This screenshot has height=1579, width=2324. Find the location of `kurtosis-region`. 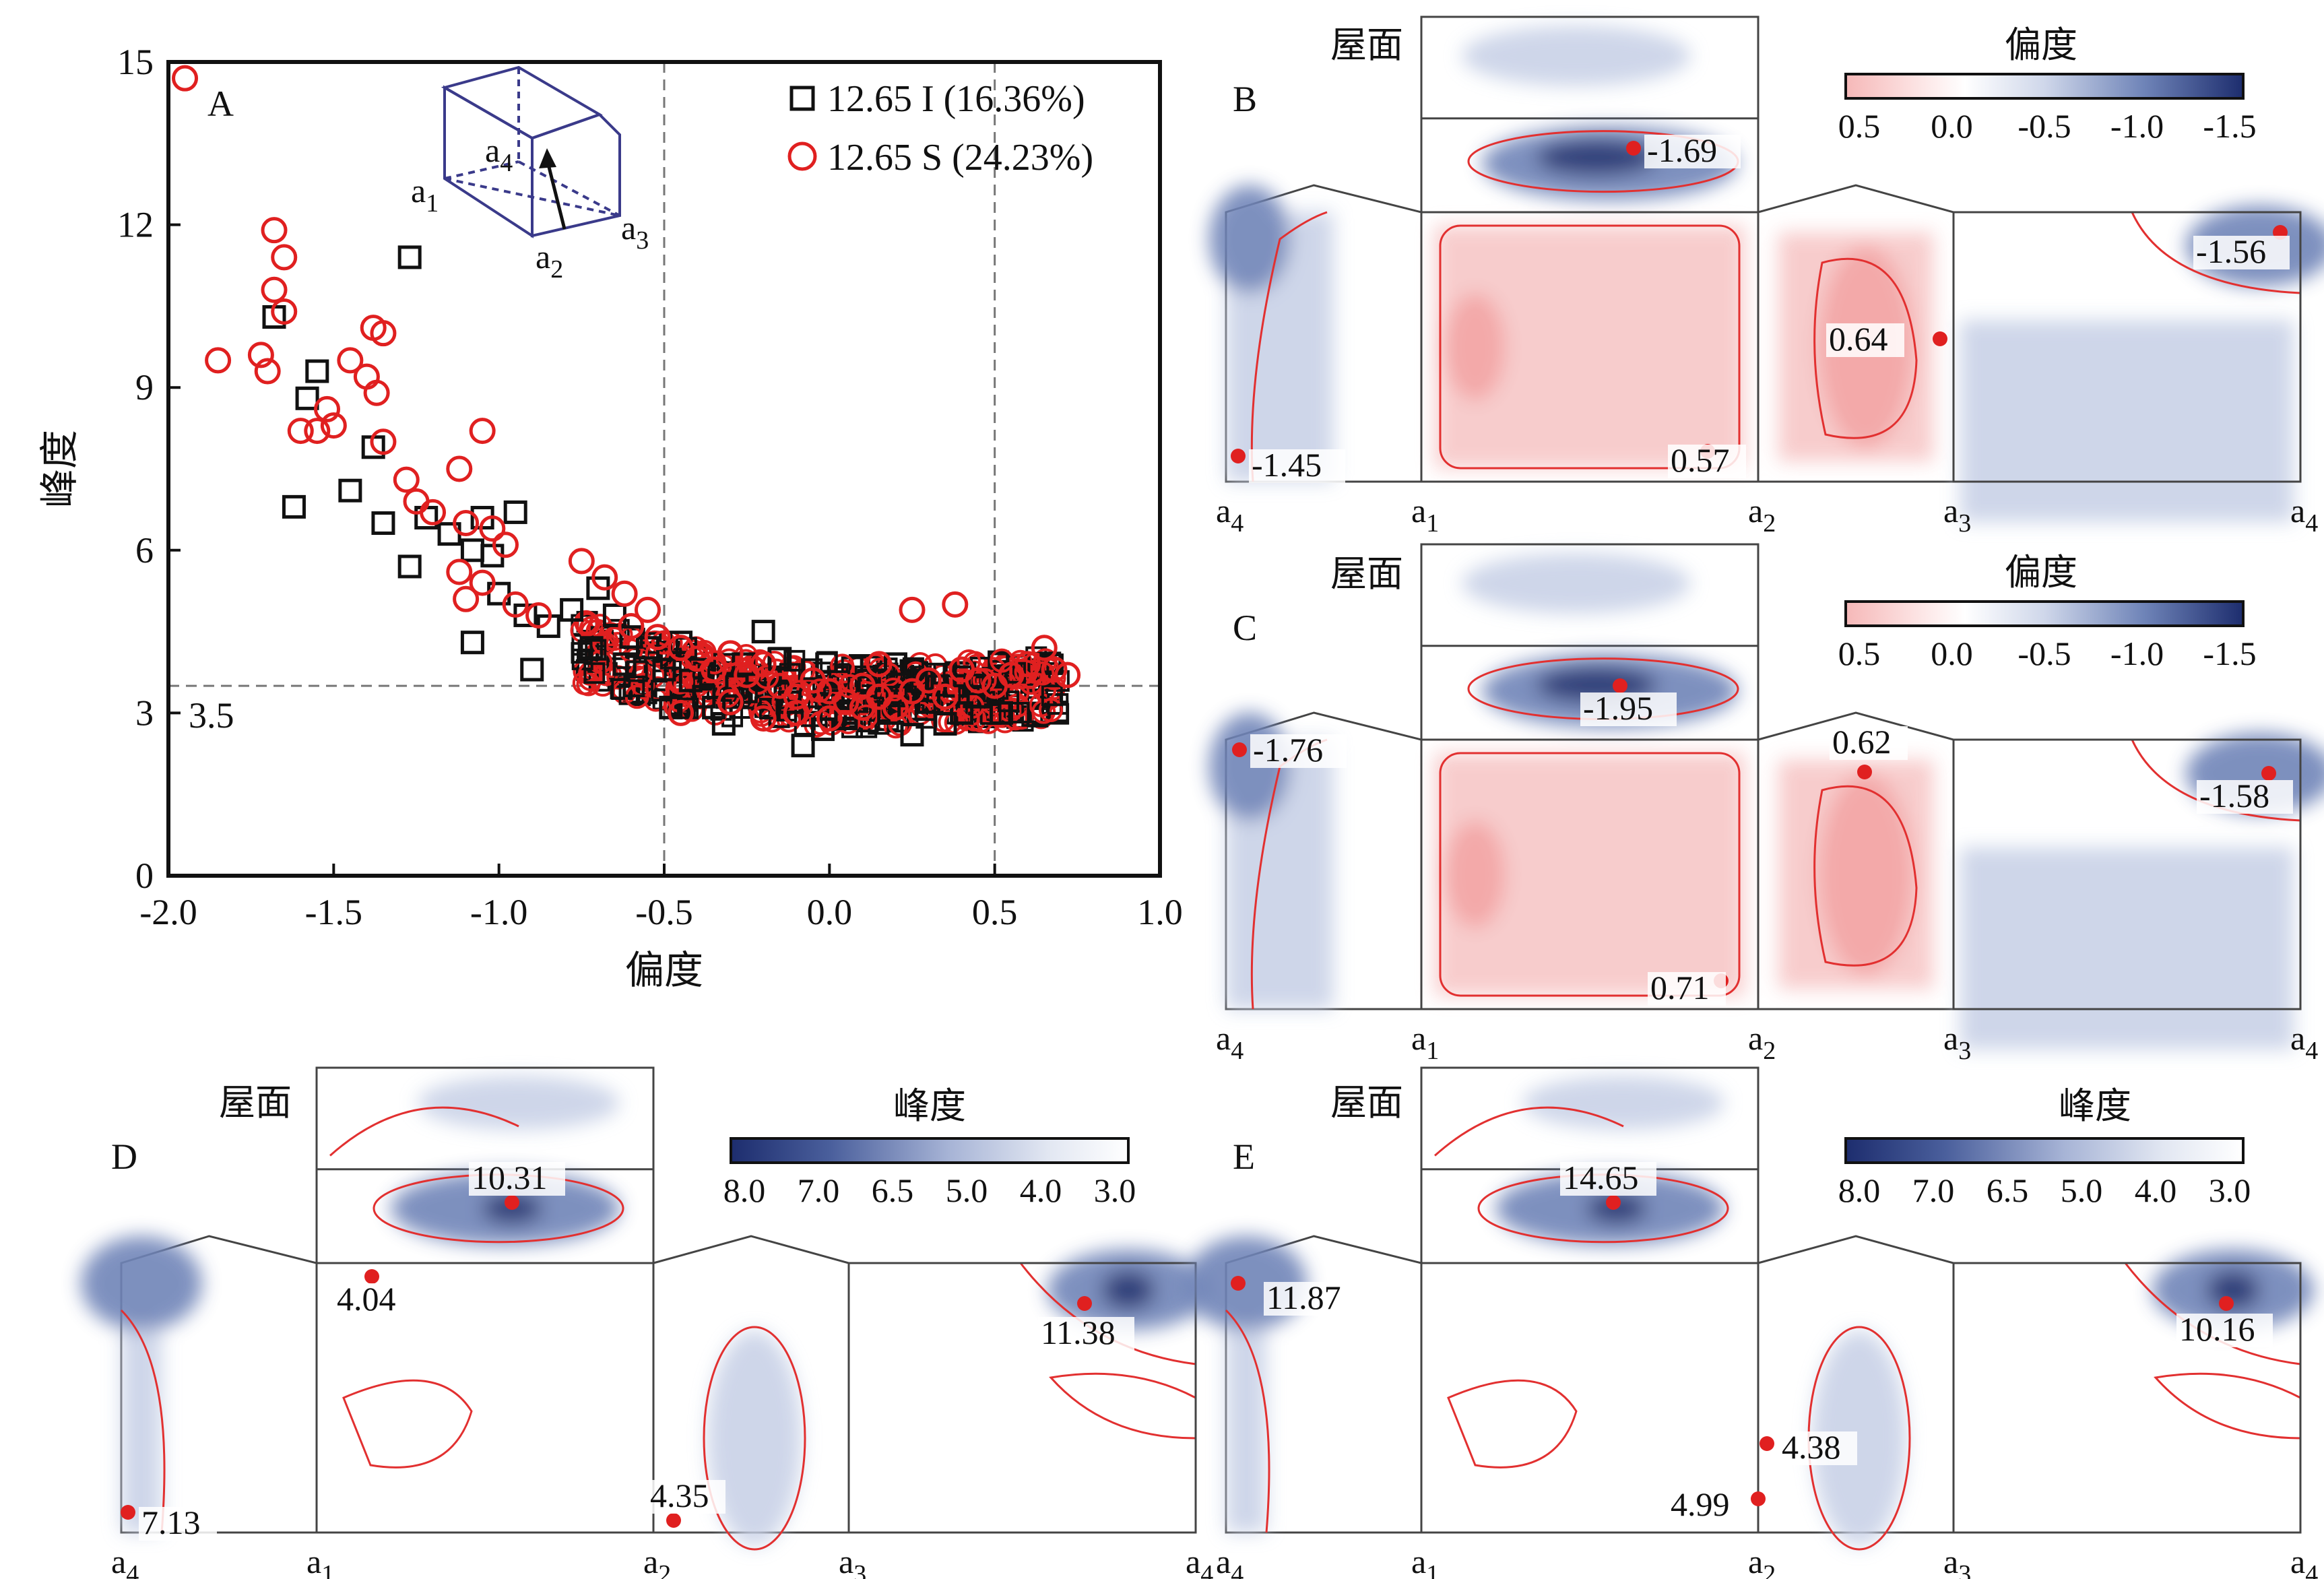

kurtosis-region is located at coordinates (754, 1438).